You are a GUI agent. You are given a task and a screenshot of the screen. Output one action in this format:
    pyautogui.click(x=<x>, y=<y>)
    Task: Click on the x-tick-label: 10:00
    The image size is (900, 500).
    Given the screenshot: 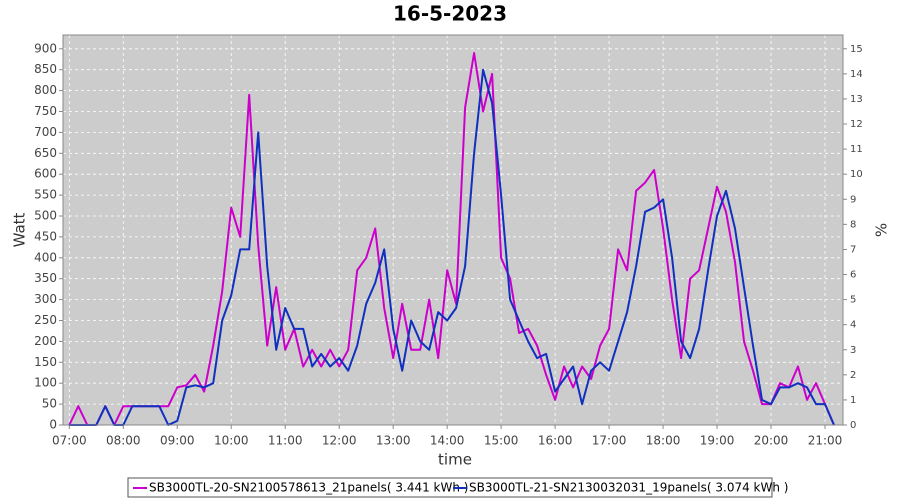 What is the action you would take?
    pyautogui.click(x=231, y=441)
    